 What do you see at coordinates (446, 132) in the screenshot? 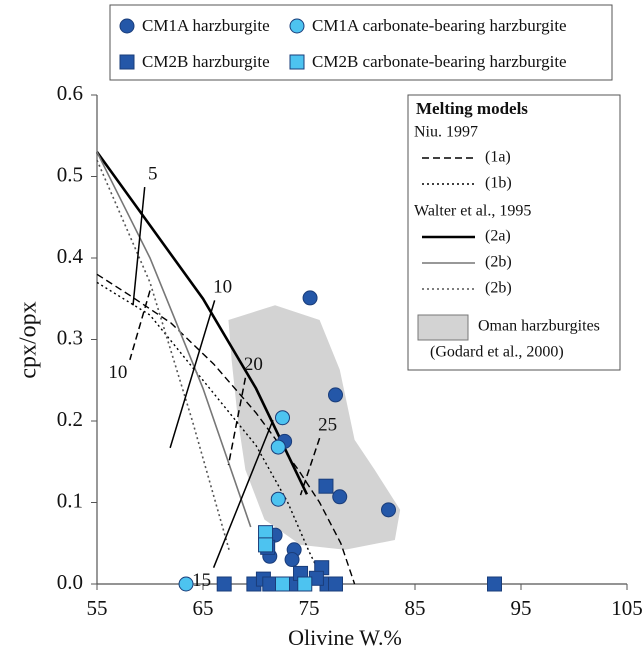
I see `models-legend-group: Niu. 1997` at bounding box center [446, 132].